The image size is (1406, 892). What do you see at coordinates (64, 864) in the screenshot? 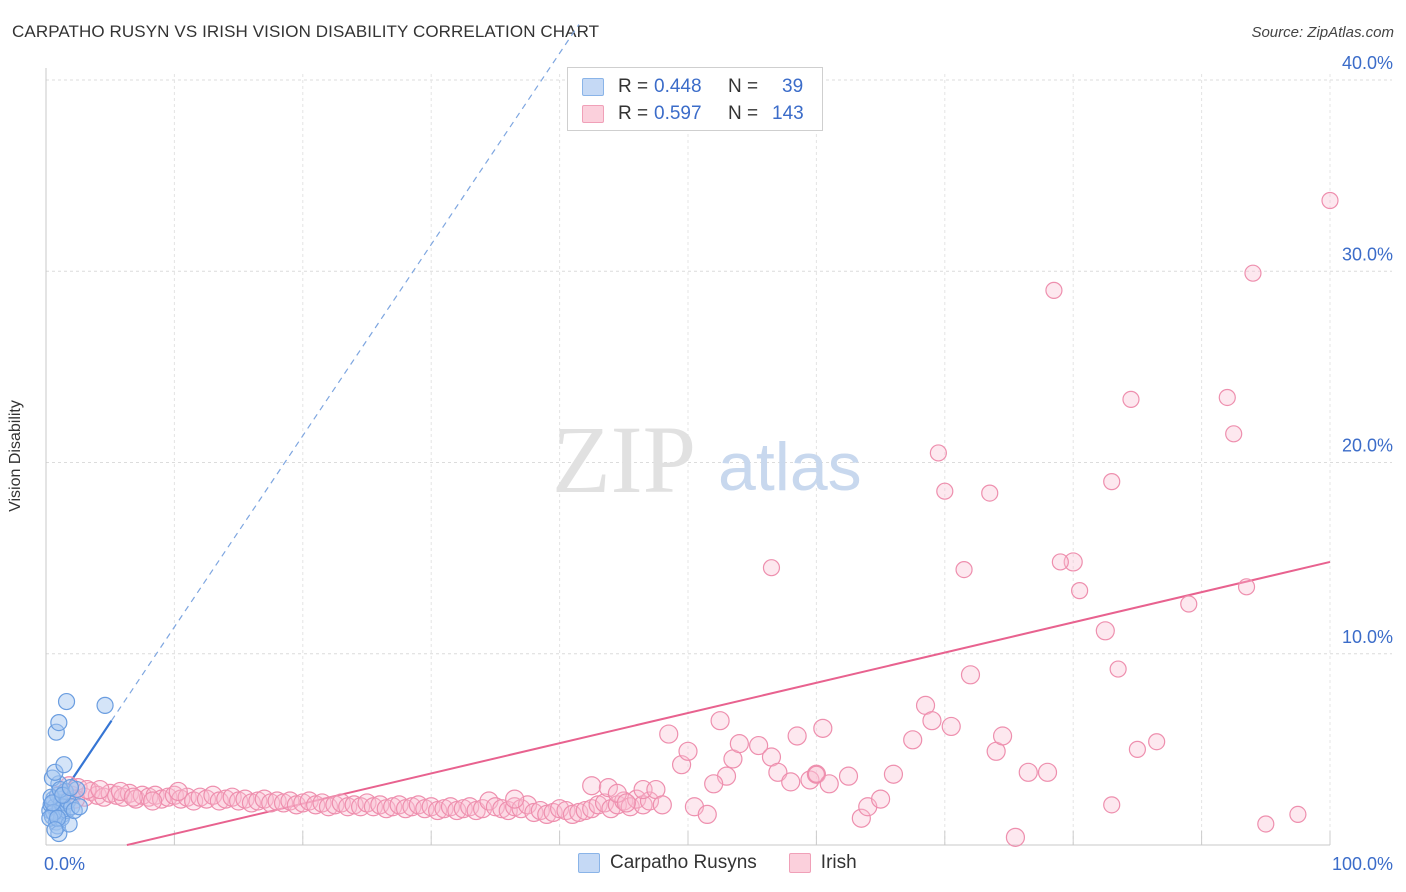
I see `x-tick-label: 0.0%` at bounding box center [64, 864].